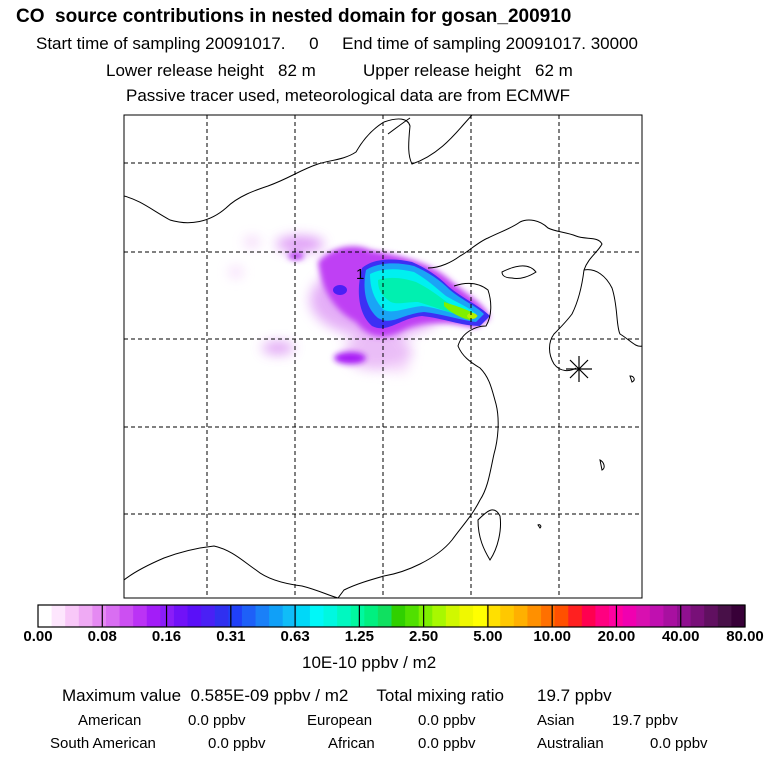 The image size is (768, 768). I want to click on colorbar-tick-label: 0.00, so click(38, 636).